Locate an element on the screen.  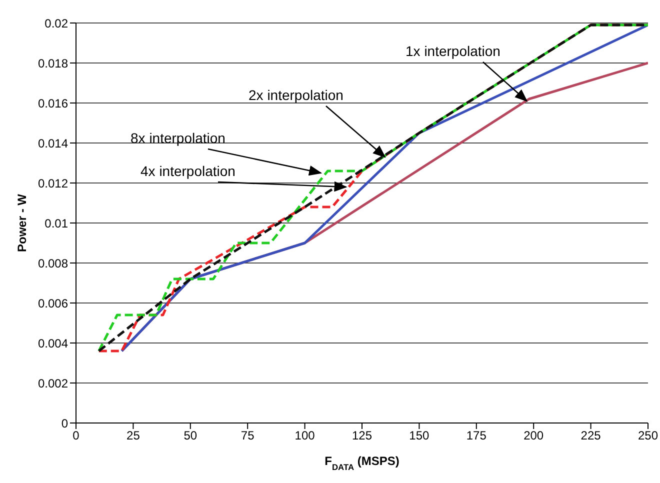
y-axis-title: Power - W is located at coordinates (22, 222).